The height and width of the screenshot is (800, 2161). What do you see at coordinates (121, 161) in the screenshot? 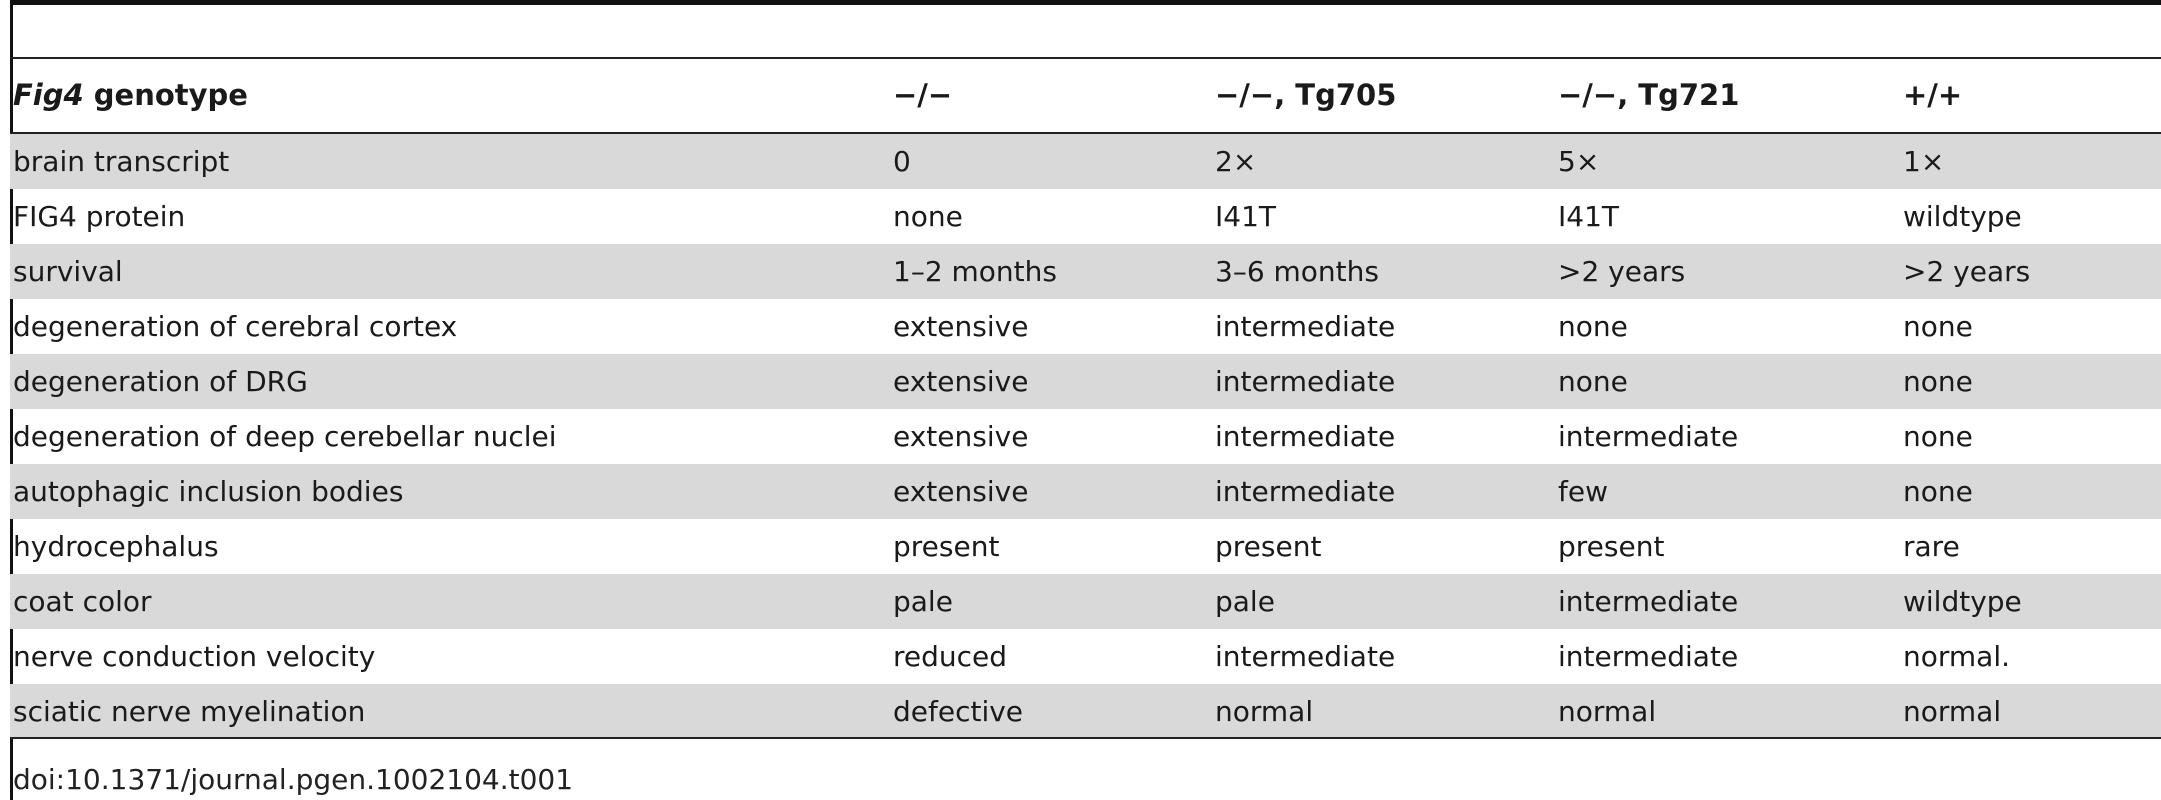
I see `row-label: brain transcript` at bounding box center [121, 161].